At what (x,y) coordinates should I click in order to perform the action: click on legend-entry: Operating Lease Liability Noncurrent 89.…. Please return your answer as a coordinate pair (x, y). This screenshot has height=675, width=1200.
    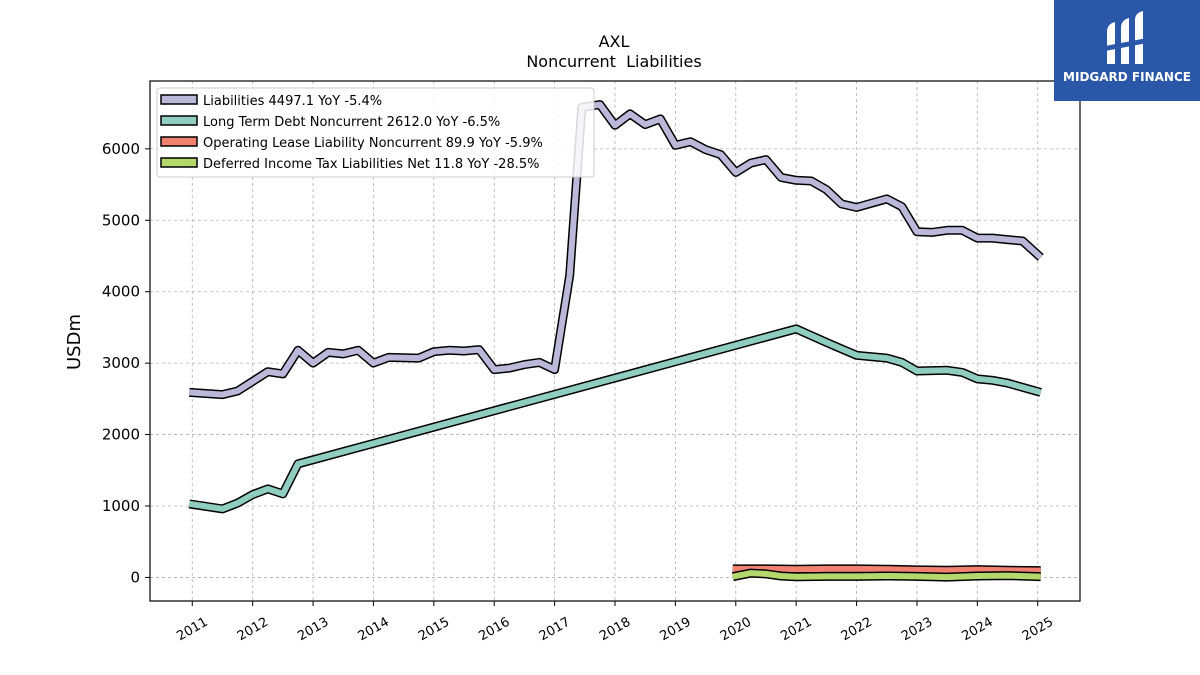
    Looking at the image, I should click on (373, 143).